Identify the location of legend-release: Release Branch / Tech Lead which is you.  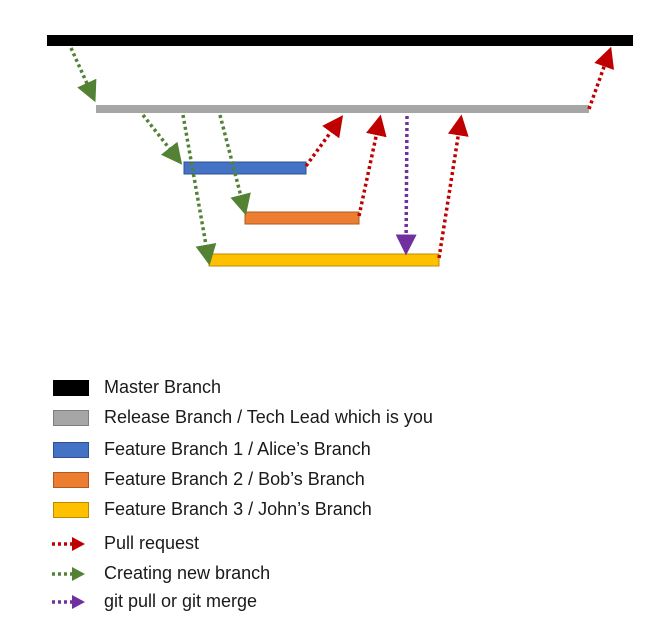
(243, 417).